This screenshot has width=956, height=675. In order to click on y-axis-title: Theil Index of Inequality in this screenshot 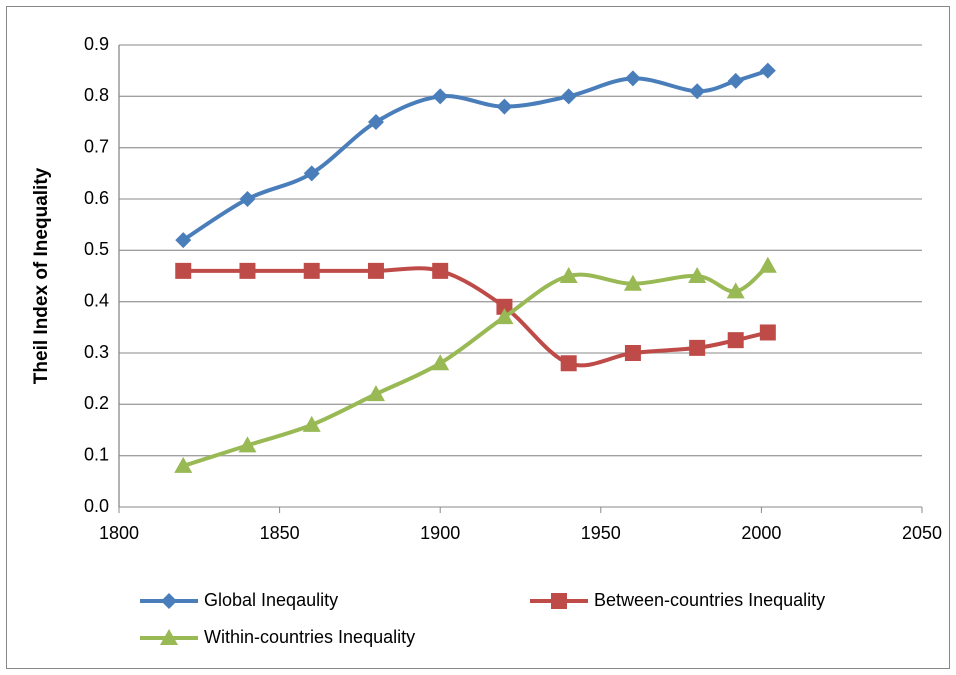, I will do `click(41, 275)`.